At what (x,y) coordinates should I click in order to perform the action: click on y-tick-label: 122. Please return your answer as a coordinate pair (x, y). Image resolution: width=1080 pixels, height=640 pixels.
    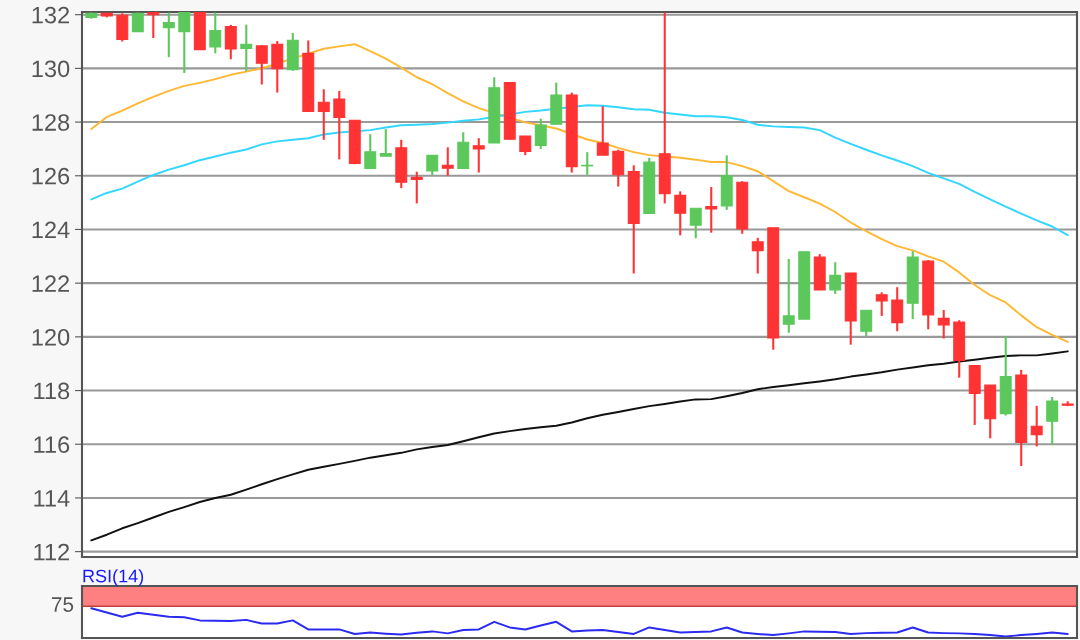
    Looking at the image, I should click on (51, 283).